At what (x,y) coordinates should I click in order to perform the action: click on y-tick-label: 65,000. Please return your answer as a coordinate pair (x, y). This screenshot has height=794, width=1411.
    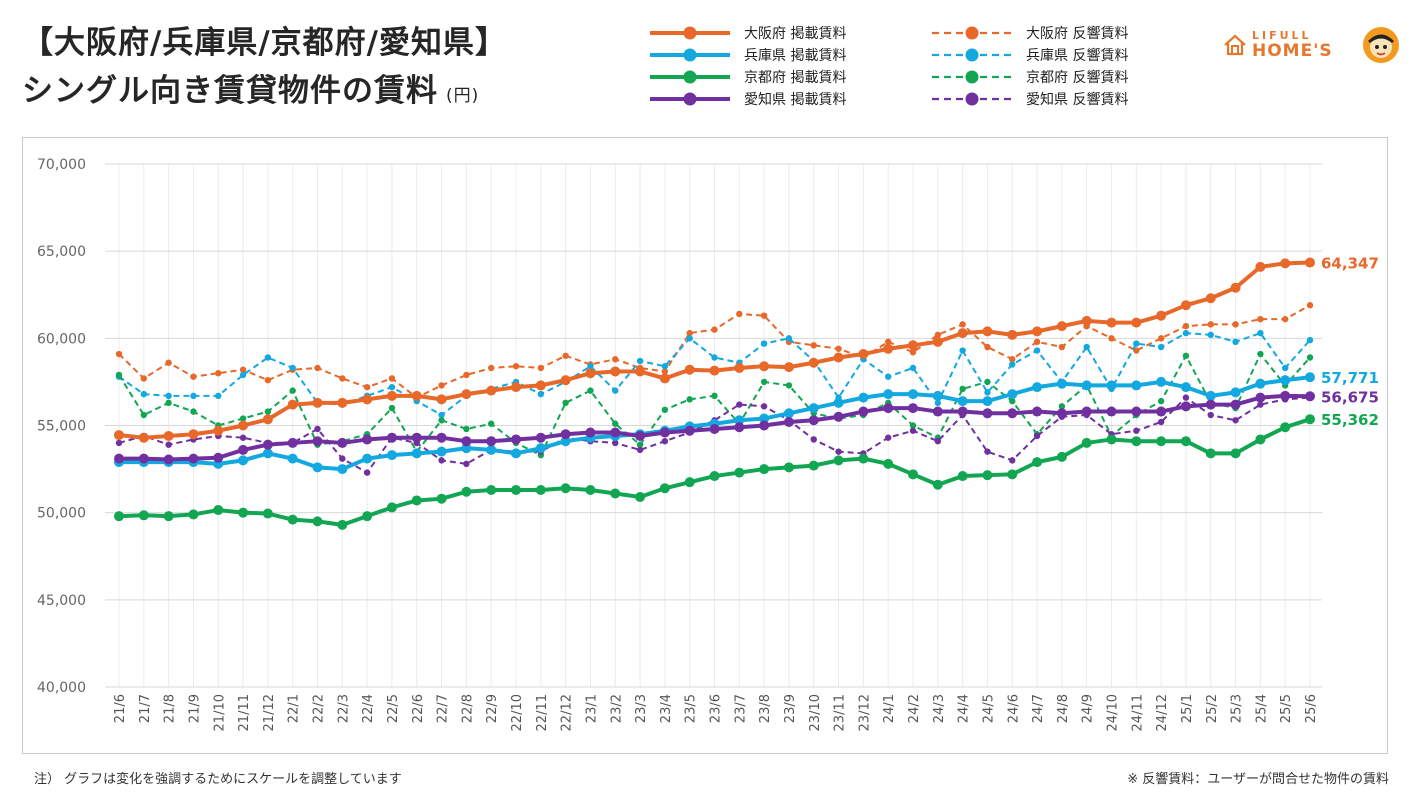
    Looking at the image, I should click on (61, 252).